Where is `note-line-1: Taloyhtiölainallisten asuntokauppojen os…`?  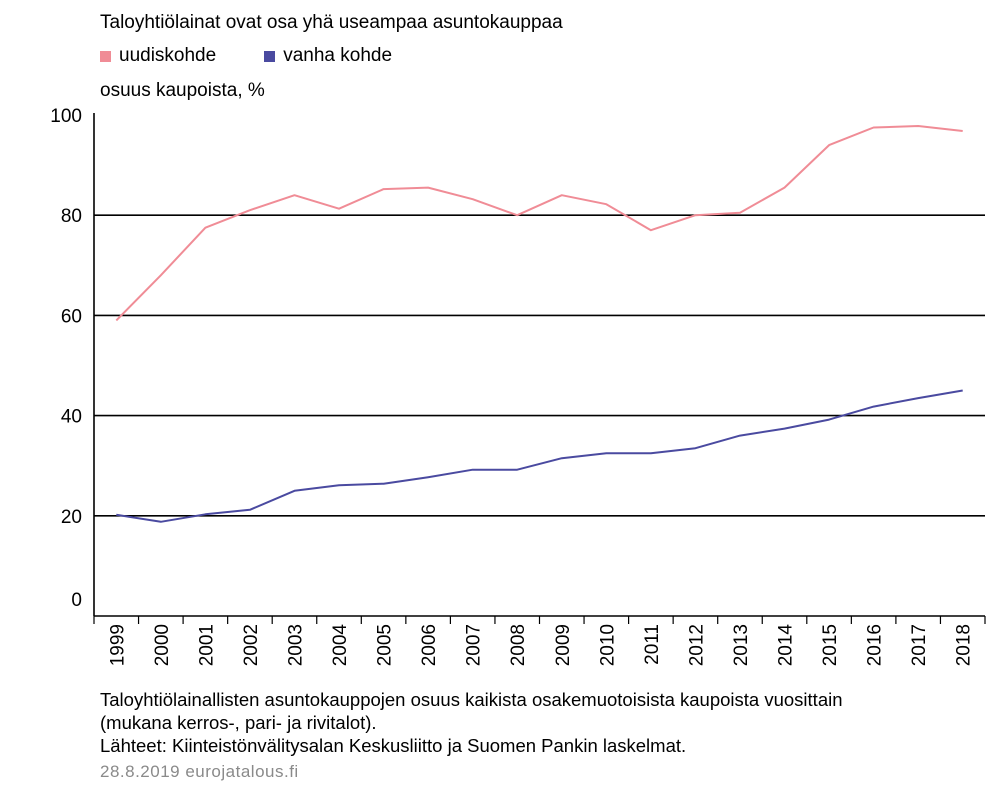 note-line-1: Taloyhtiölainallisten asuntokauppojen os… is located at coordinates (471, 699).